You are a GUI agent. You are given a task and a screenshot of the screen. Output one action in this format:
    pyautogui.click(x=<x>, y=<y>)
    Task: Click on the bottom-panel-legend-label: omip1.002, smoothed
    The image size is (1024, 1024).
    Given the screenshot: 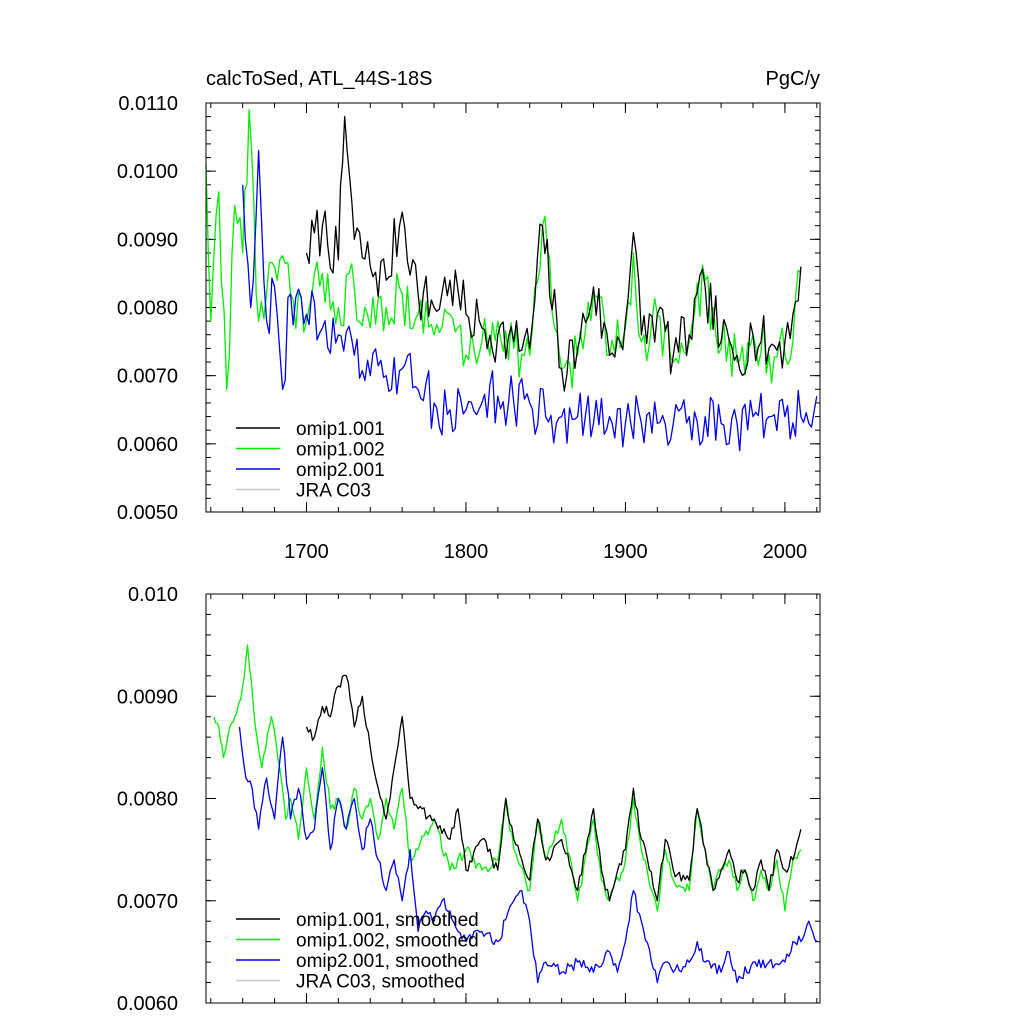 What is the action you would take?
    pyautogui.click(x=387, y=941)
    